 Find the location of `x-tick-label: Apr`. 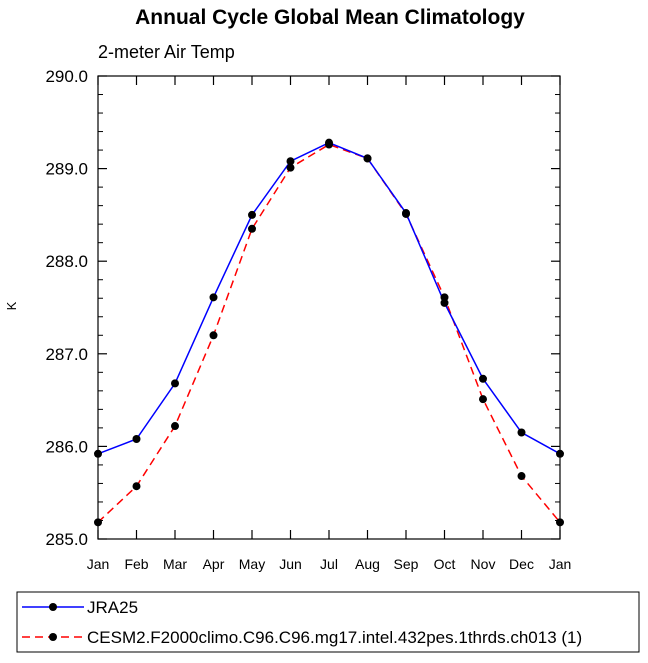

x-tick-label: Apr is located at coordinates (214, 564).